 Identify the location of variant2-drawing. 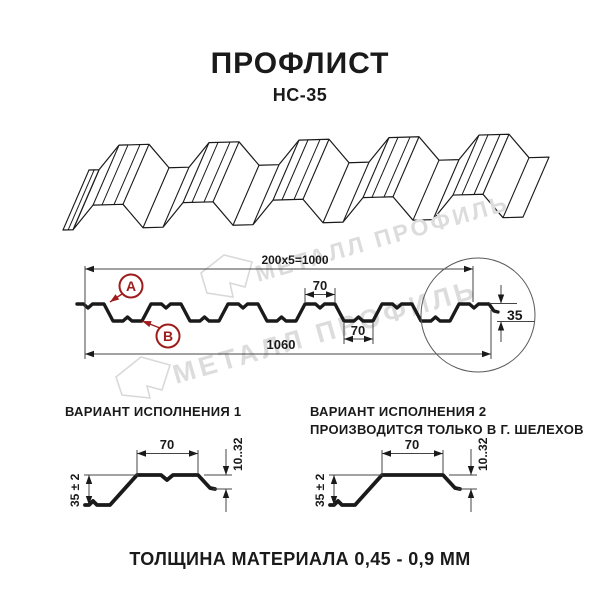
(402, 480).